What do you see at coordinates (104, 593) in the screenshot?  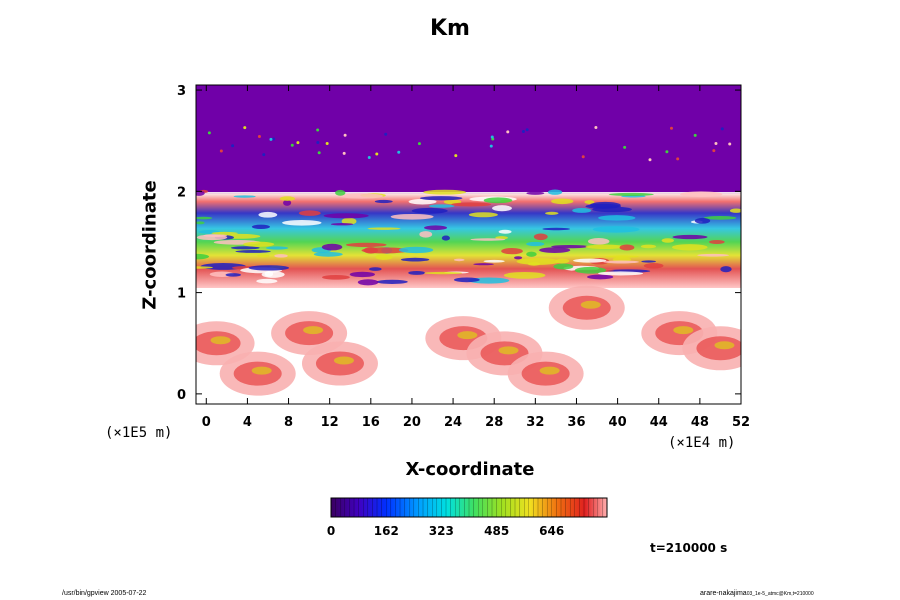 I see `footer-left: /usr/bin/gpview 2005-07-22` at bounding box center [104, 593].